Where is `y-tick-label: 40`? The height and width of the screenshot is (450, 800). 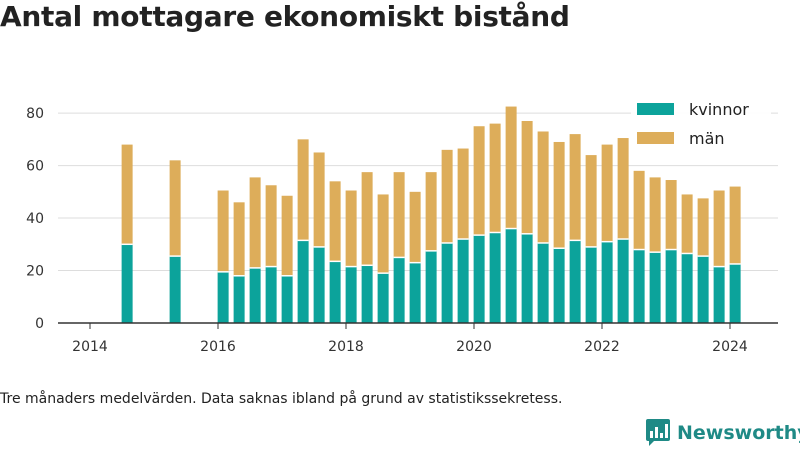 y-tick-label: 40 is located at coordinates (35, 219).